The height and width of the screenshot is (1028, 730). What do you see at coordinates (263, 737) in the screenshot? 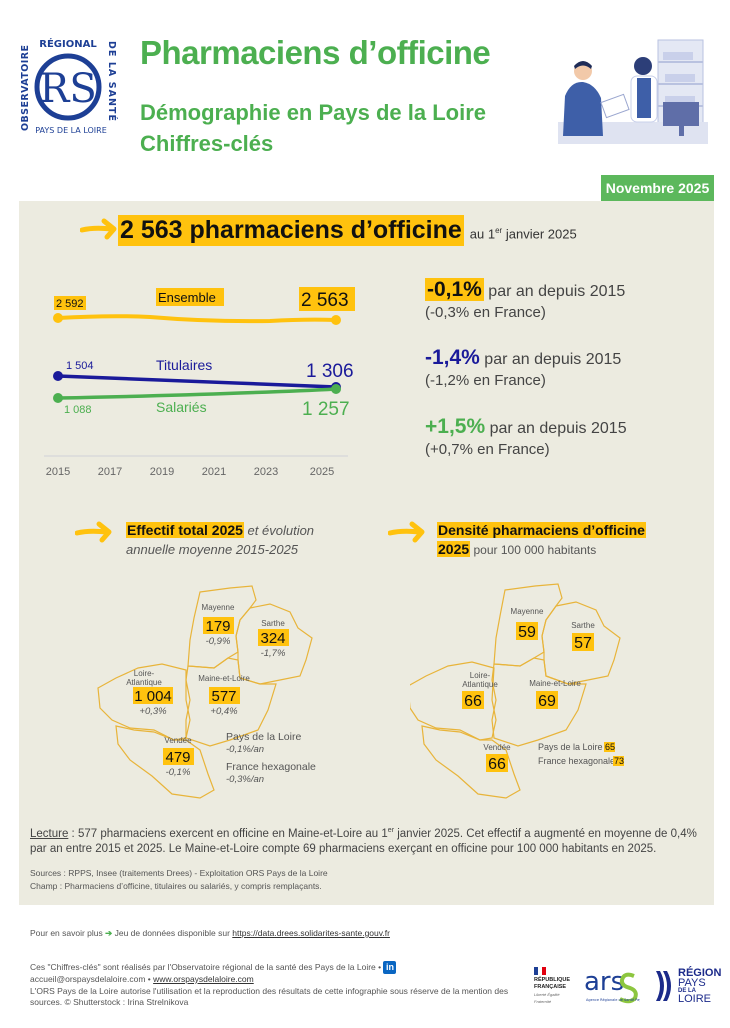
I see `legend-pdl-label: Pays de la Loire` at bounding box center [263, 737].